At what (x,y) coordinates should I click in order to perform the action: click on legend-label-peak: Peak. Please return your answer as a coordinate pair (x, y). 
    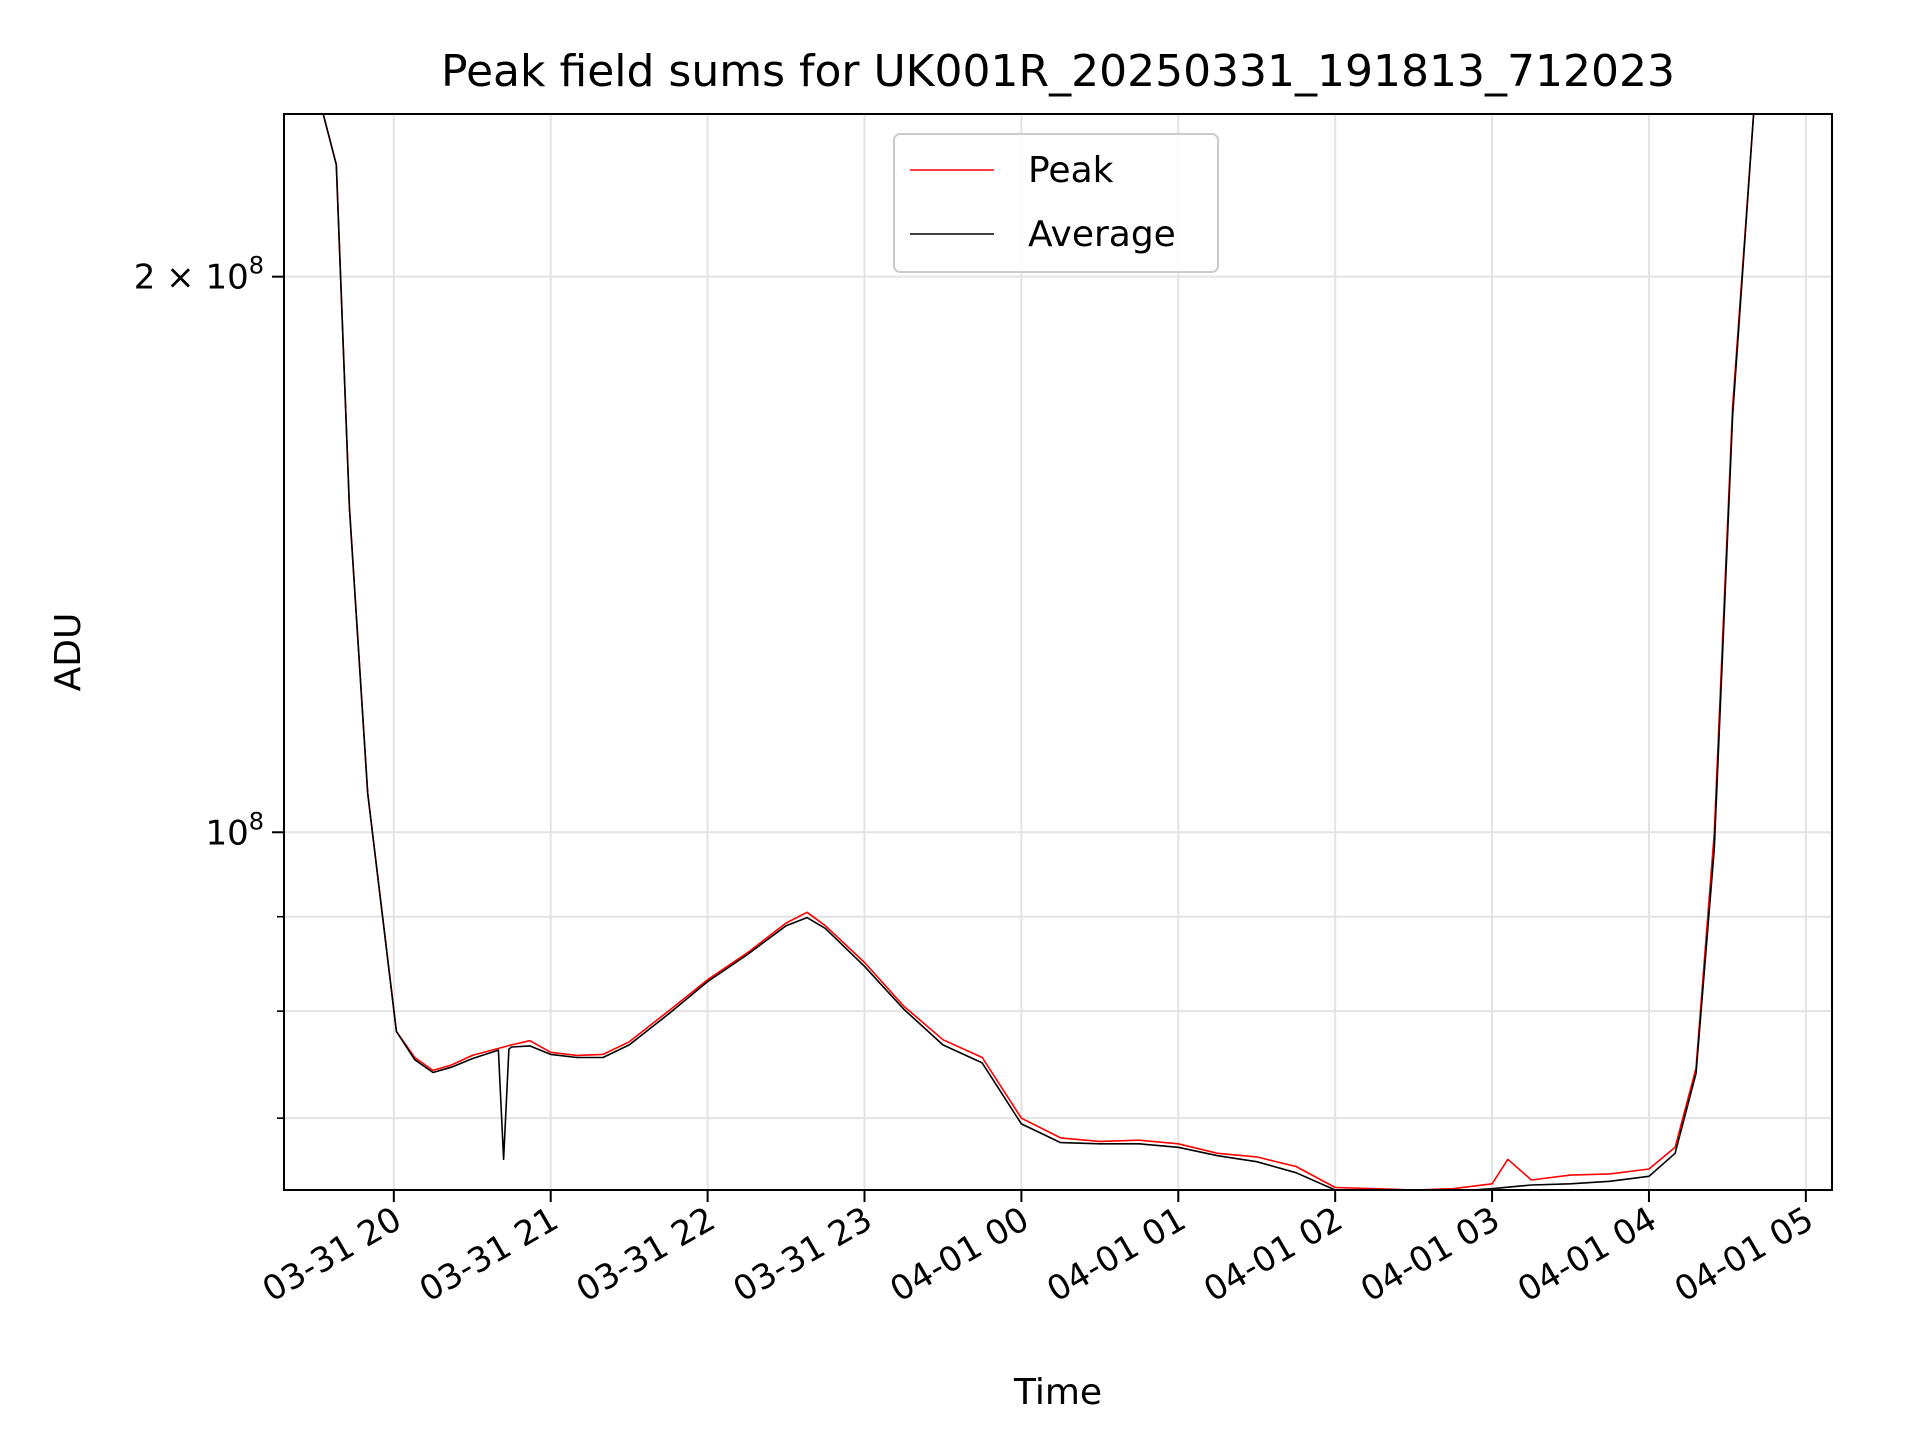
    Looking at the image, I should click on (1071, 170).